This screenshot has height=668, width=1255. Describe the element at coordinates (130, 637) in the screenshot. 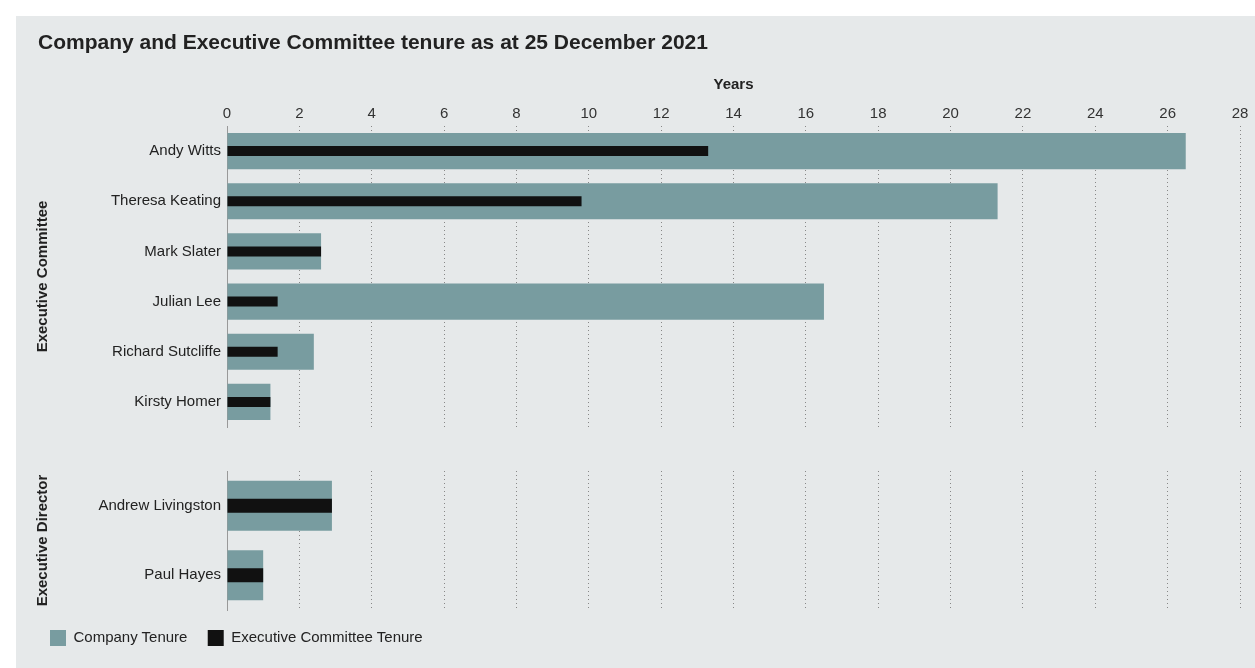

I see `legend-label: Company Tenure` at that location.